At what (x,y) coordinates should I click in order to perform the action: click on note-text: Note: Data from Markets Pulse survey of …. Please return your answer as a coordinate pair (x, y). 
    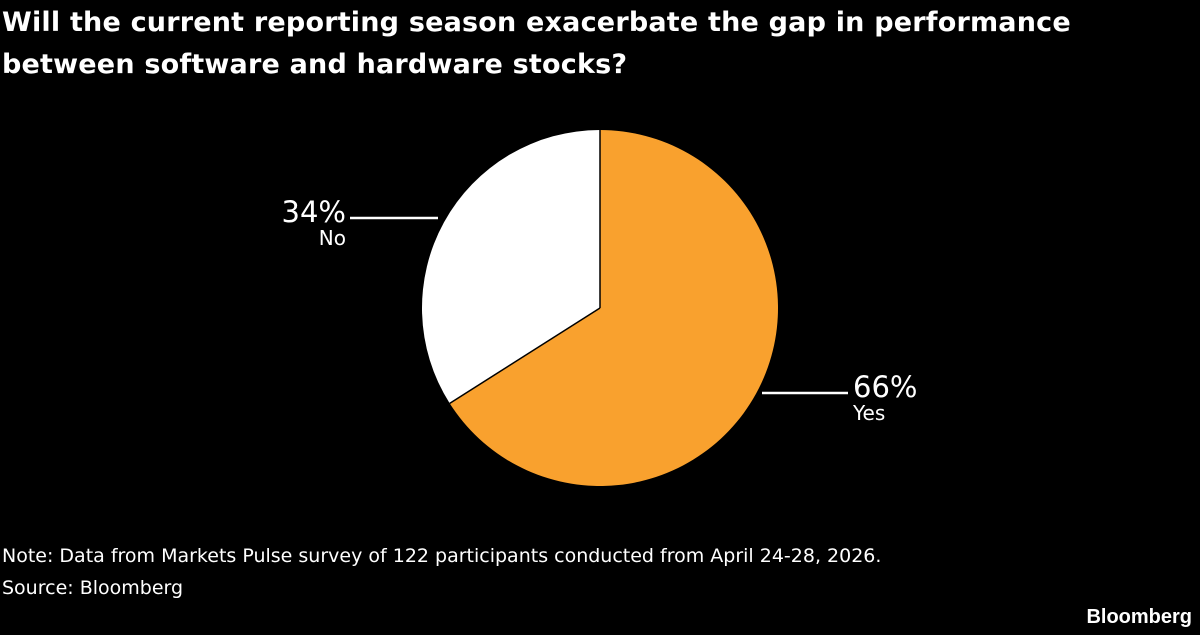
    Looking at the image, I should click on (442, 556).